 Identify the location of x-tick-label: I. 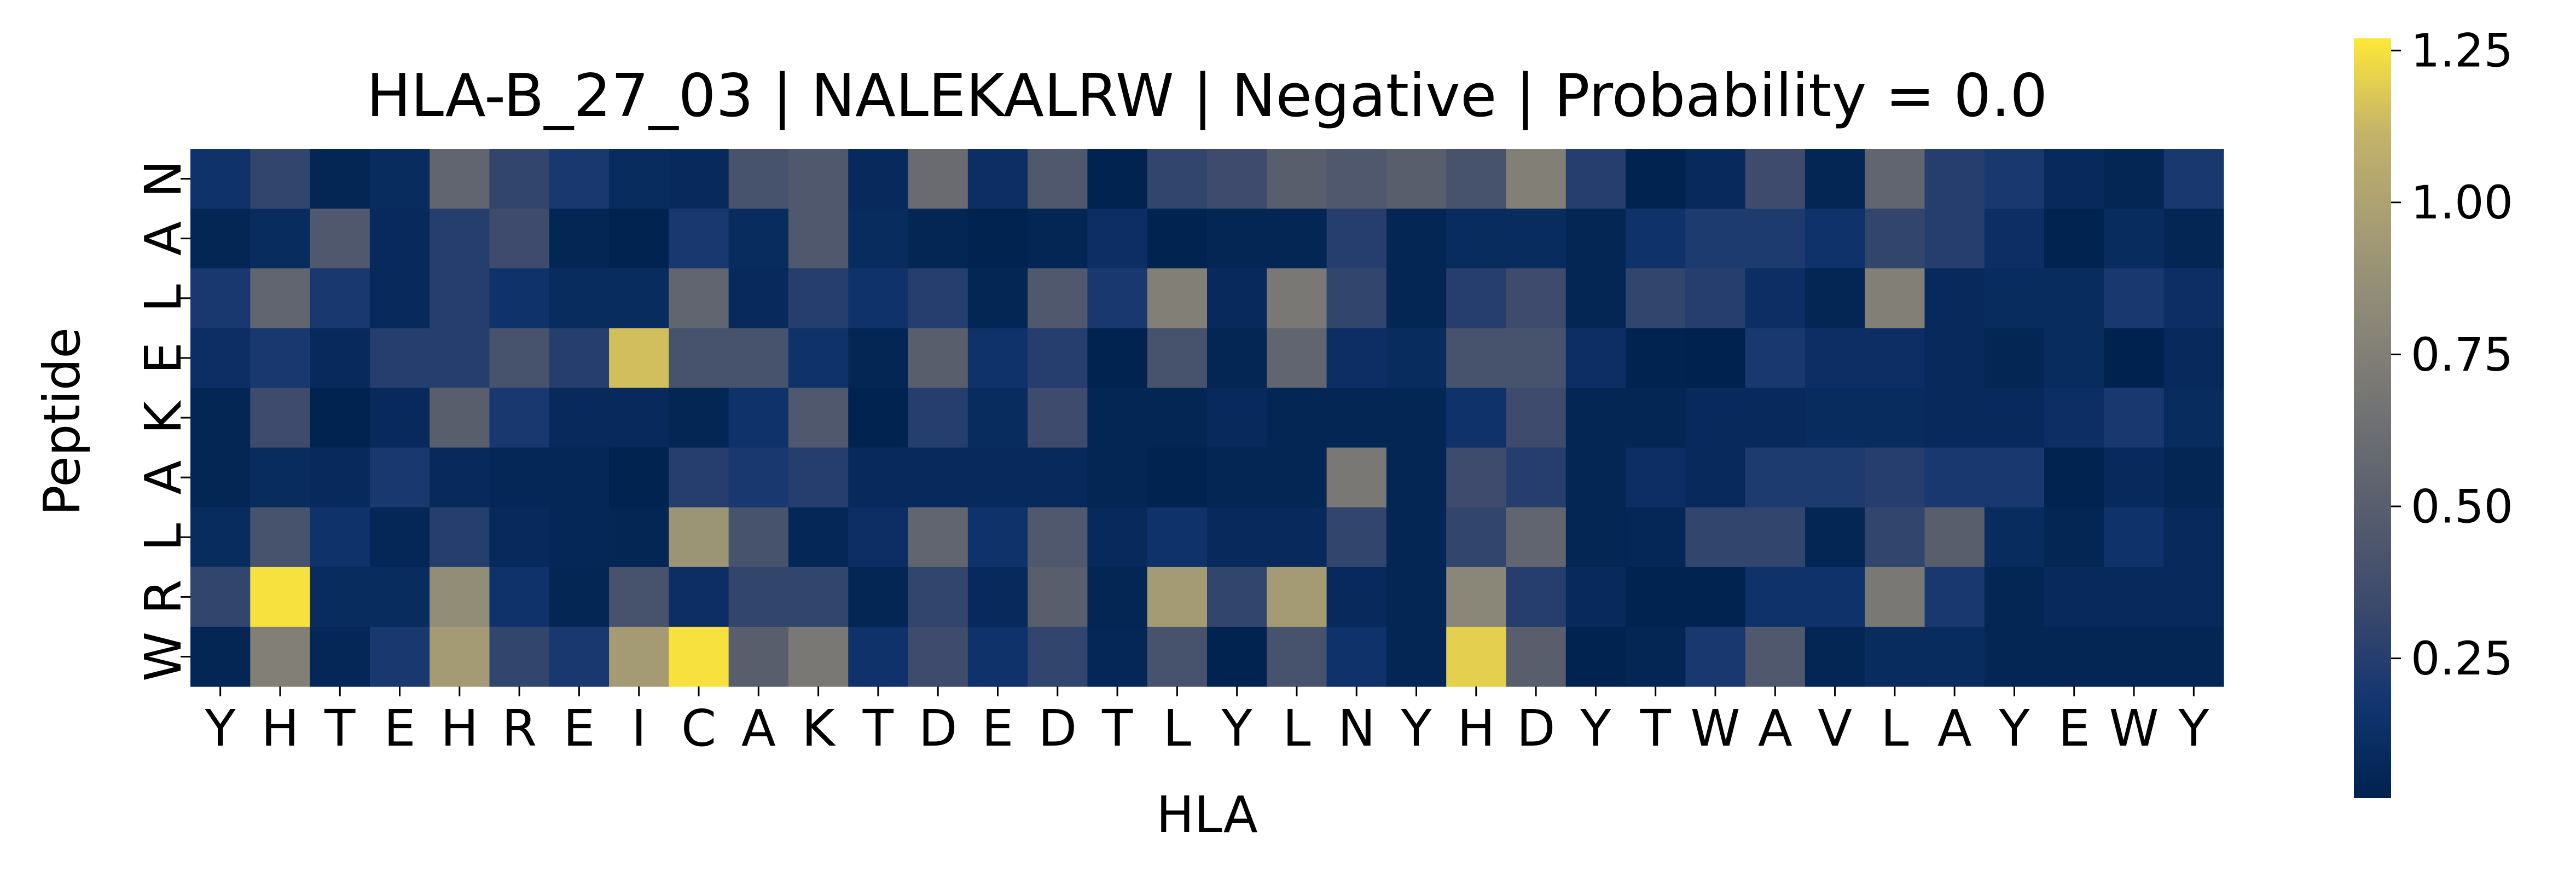
(639, 728).